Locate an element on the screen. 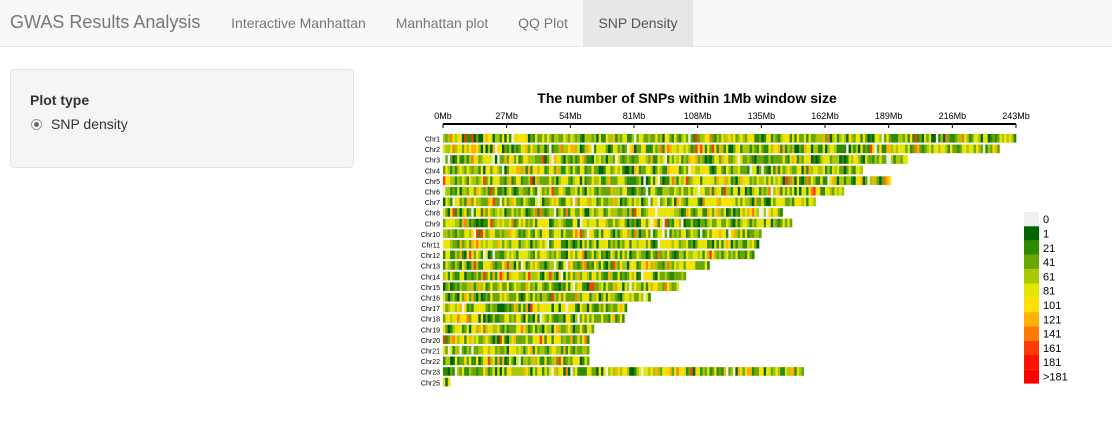  tab-qq-plot: QQ Plot is located at coordinates (543, 23).